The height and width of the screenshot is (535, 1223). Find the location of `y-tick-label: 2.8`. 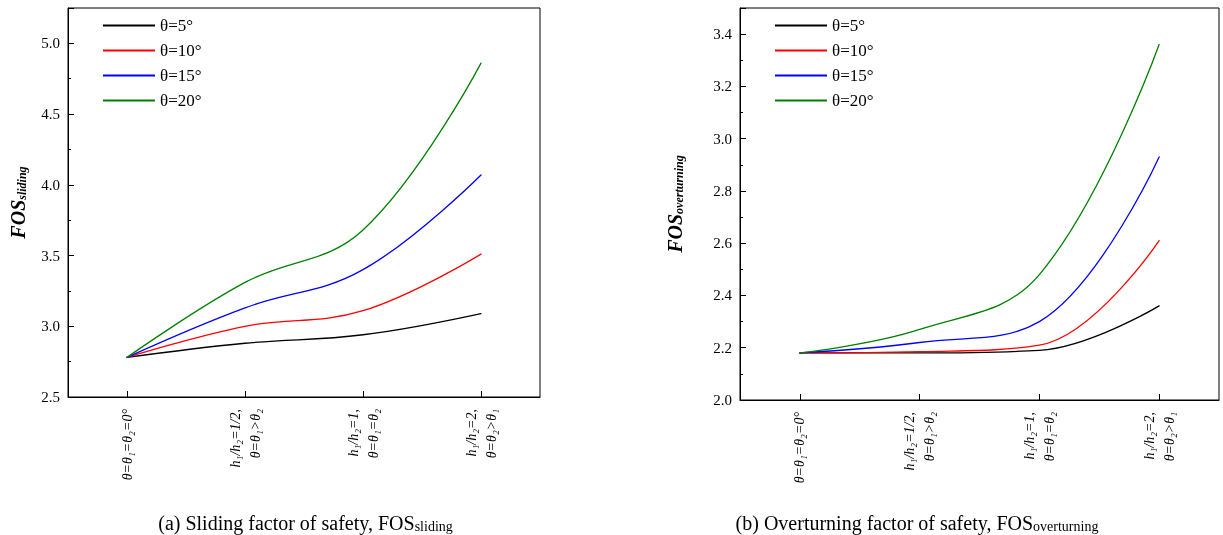

y-tick-label: 2.8 is located at coordinates (722, 190).